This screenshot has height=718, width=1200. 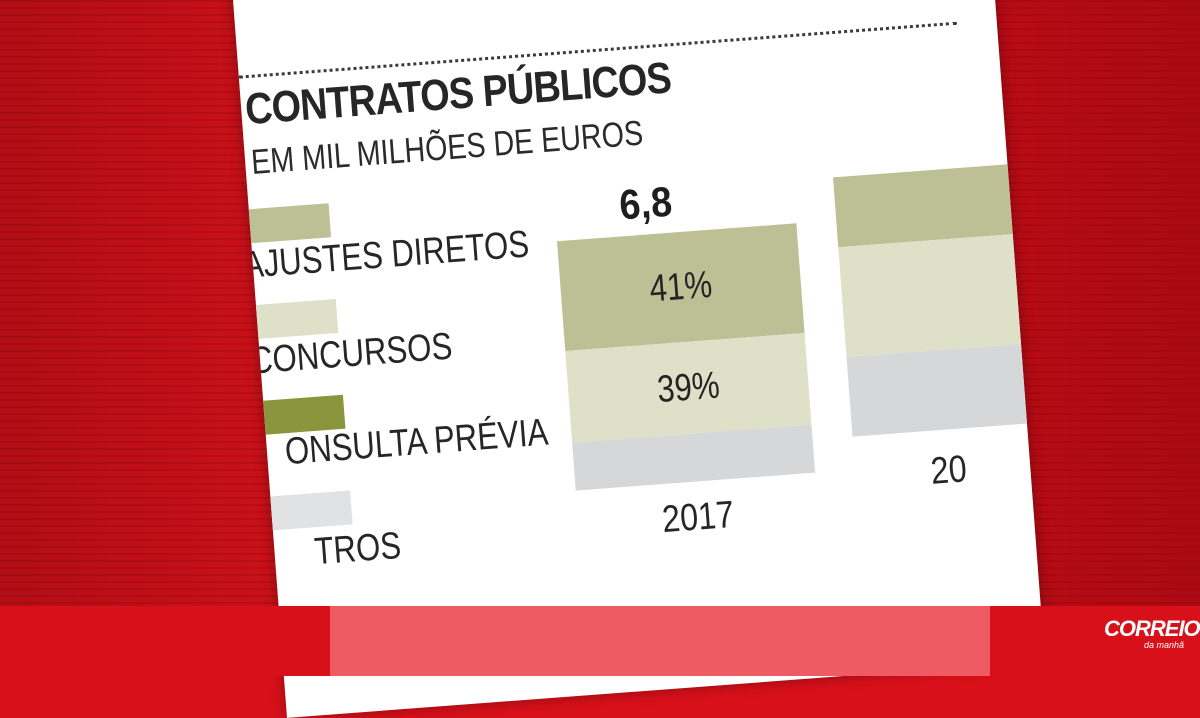 I want to click on brand-logo: CORREIO da manhã, so click(x=1152, y=637).